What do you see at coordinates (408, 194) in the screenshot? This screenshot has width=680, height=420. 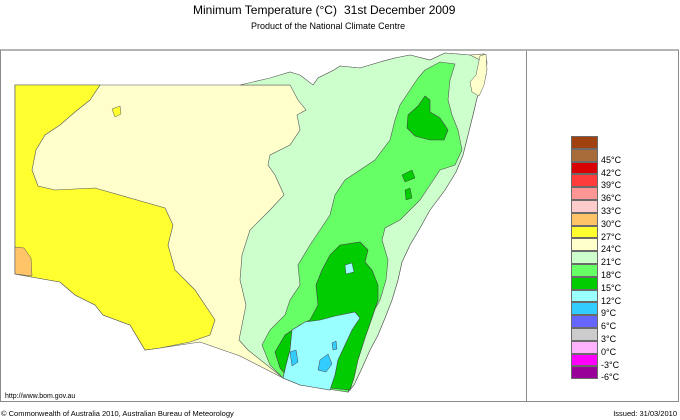 I see `zone-12-15-dot2` at bounding box center [408, 194].